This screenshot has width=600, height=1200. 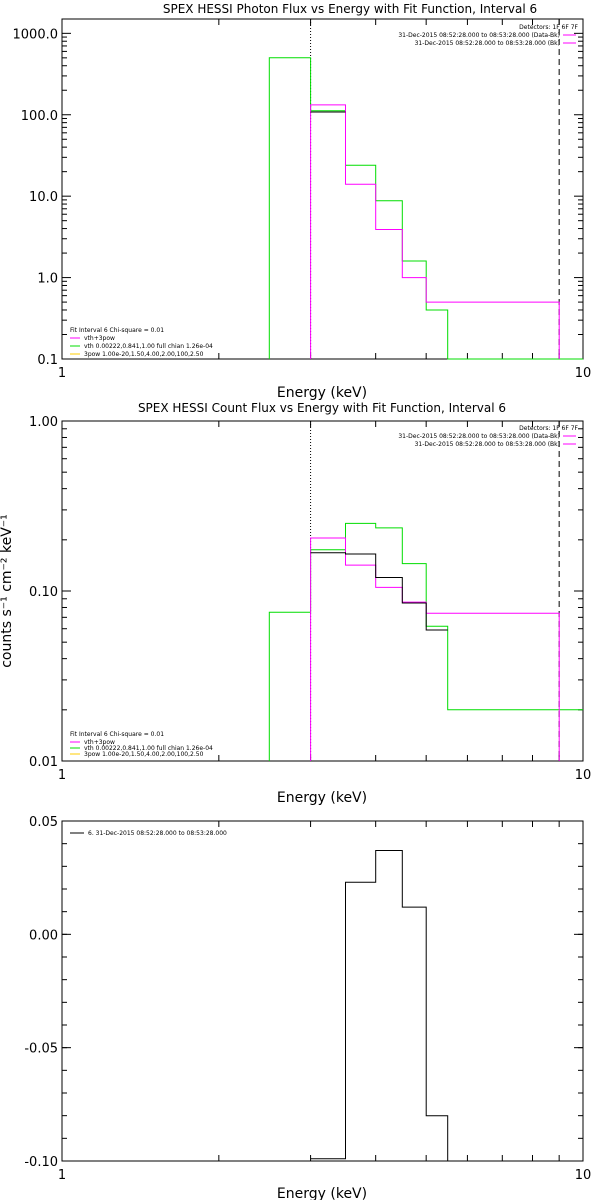 I want to click on y-tick-label: 0.01, so click(x=43, y=762).